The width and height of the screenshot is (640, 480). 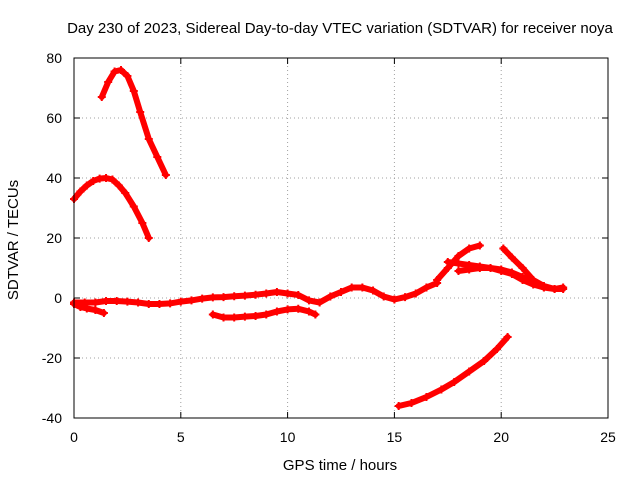 I want to click on x-tick-label: 5, so click(x=181, y=437).